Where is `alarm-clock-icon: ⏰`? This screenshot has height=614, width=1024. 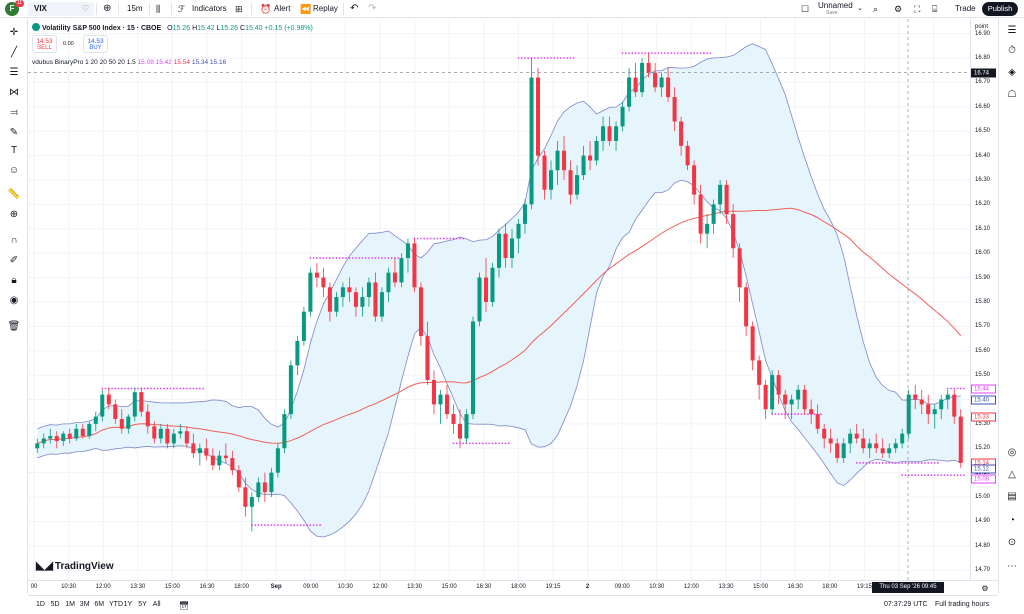
alarm-clock-icon: ⏰ is located at coordinates (266, 9).